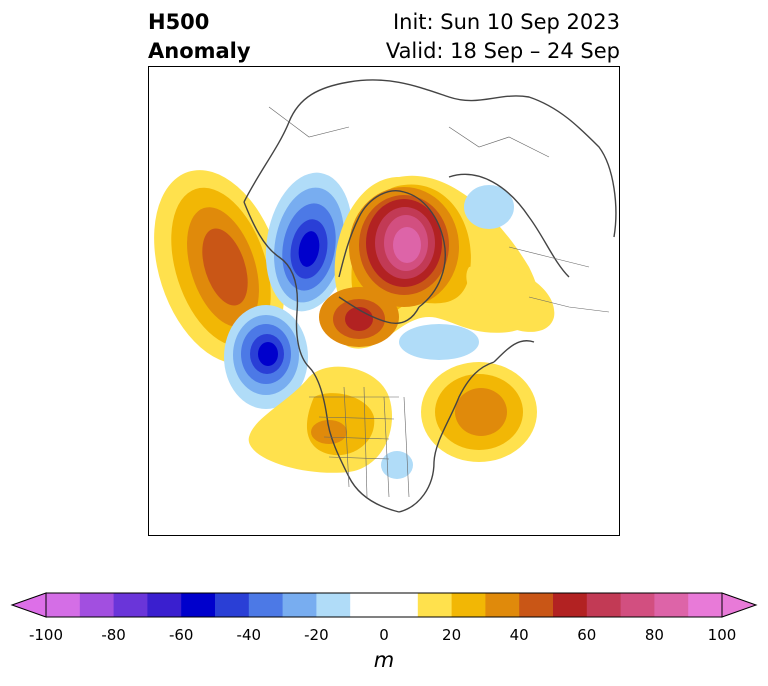 This screenshot has height=686, width=768. Describe the element at coordinates (519, 635) in the screenshot. I see `colorbar-tick-label: 40` at that location.